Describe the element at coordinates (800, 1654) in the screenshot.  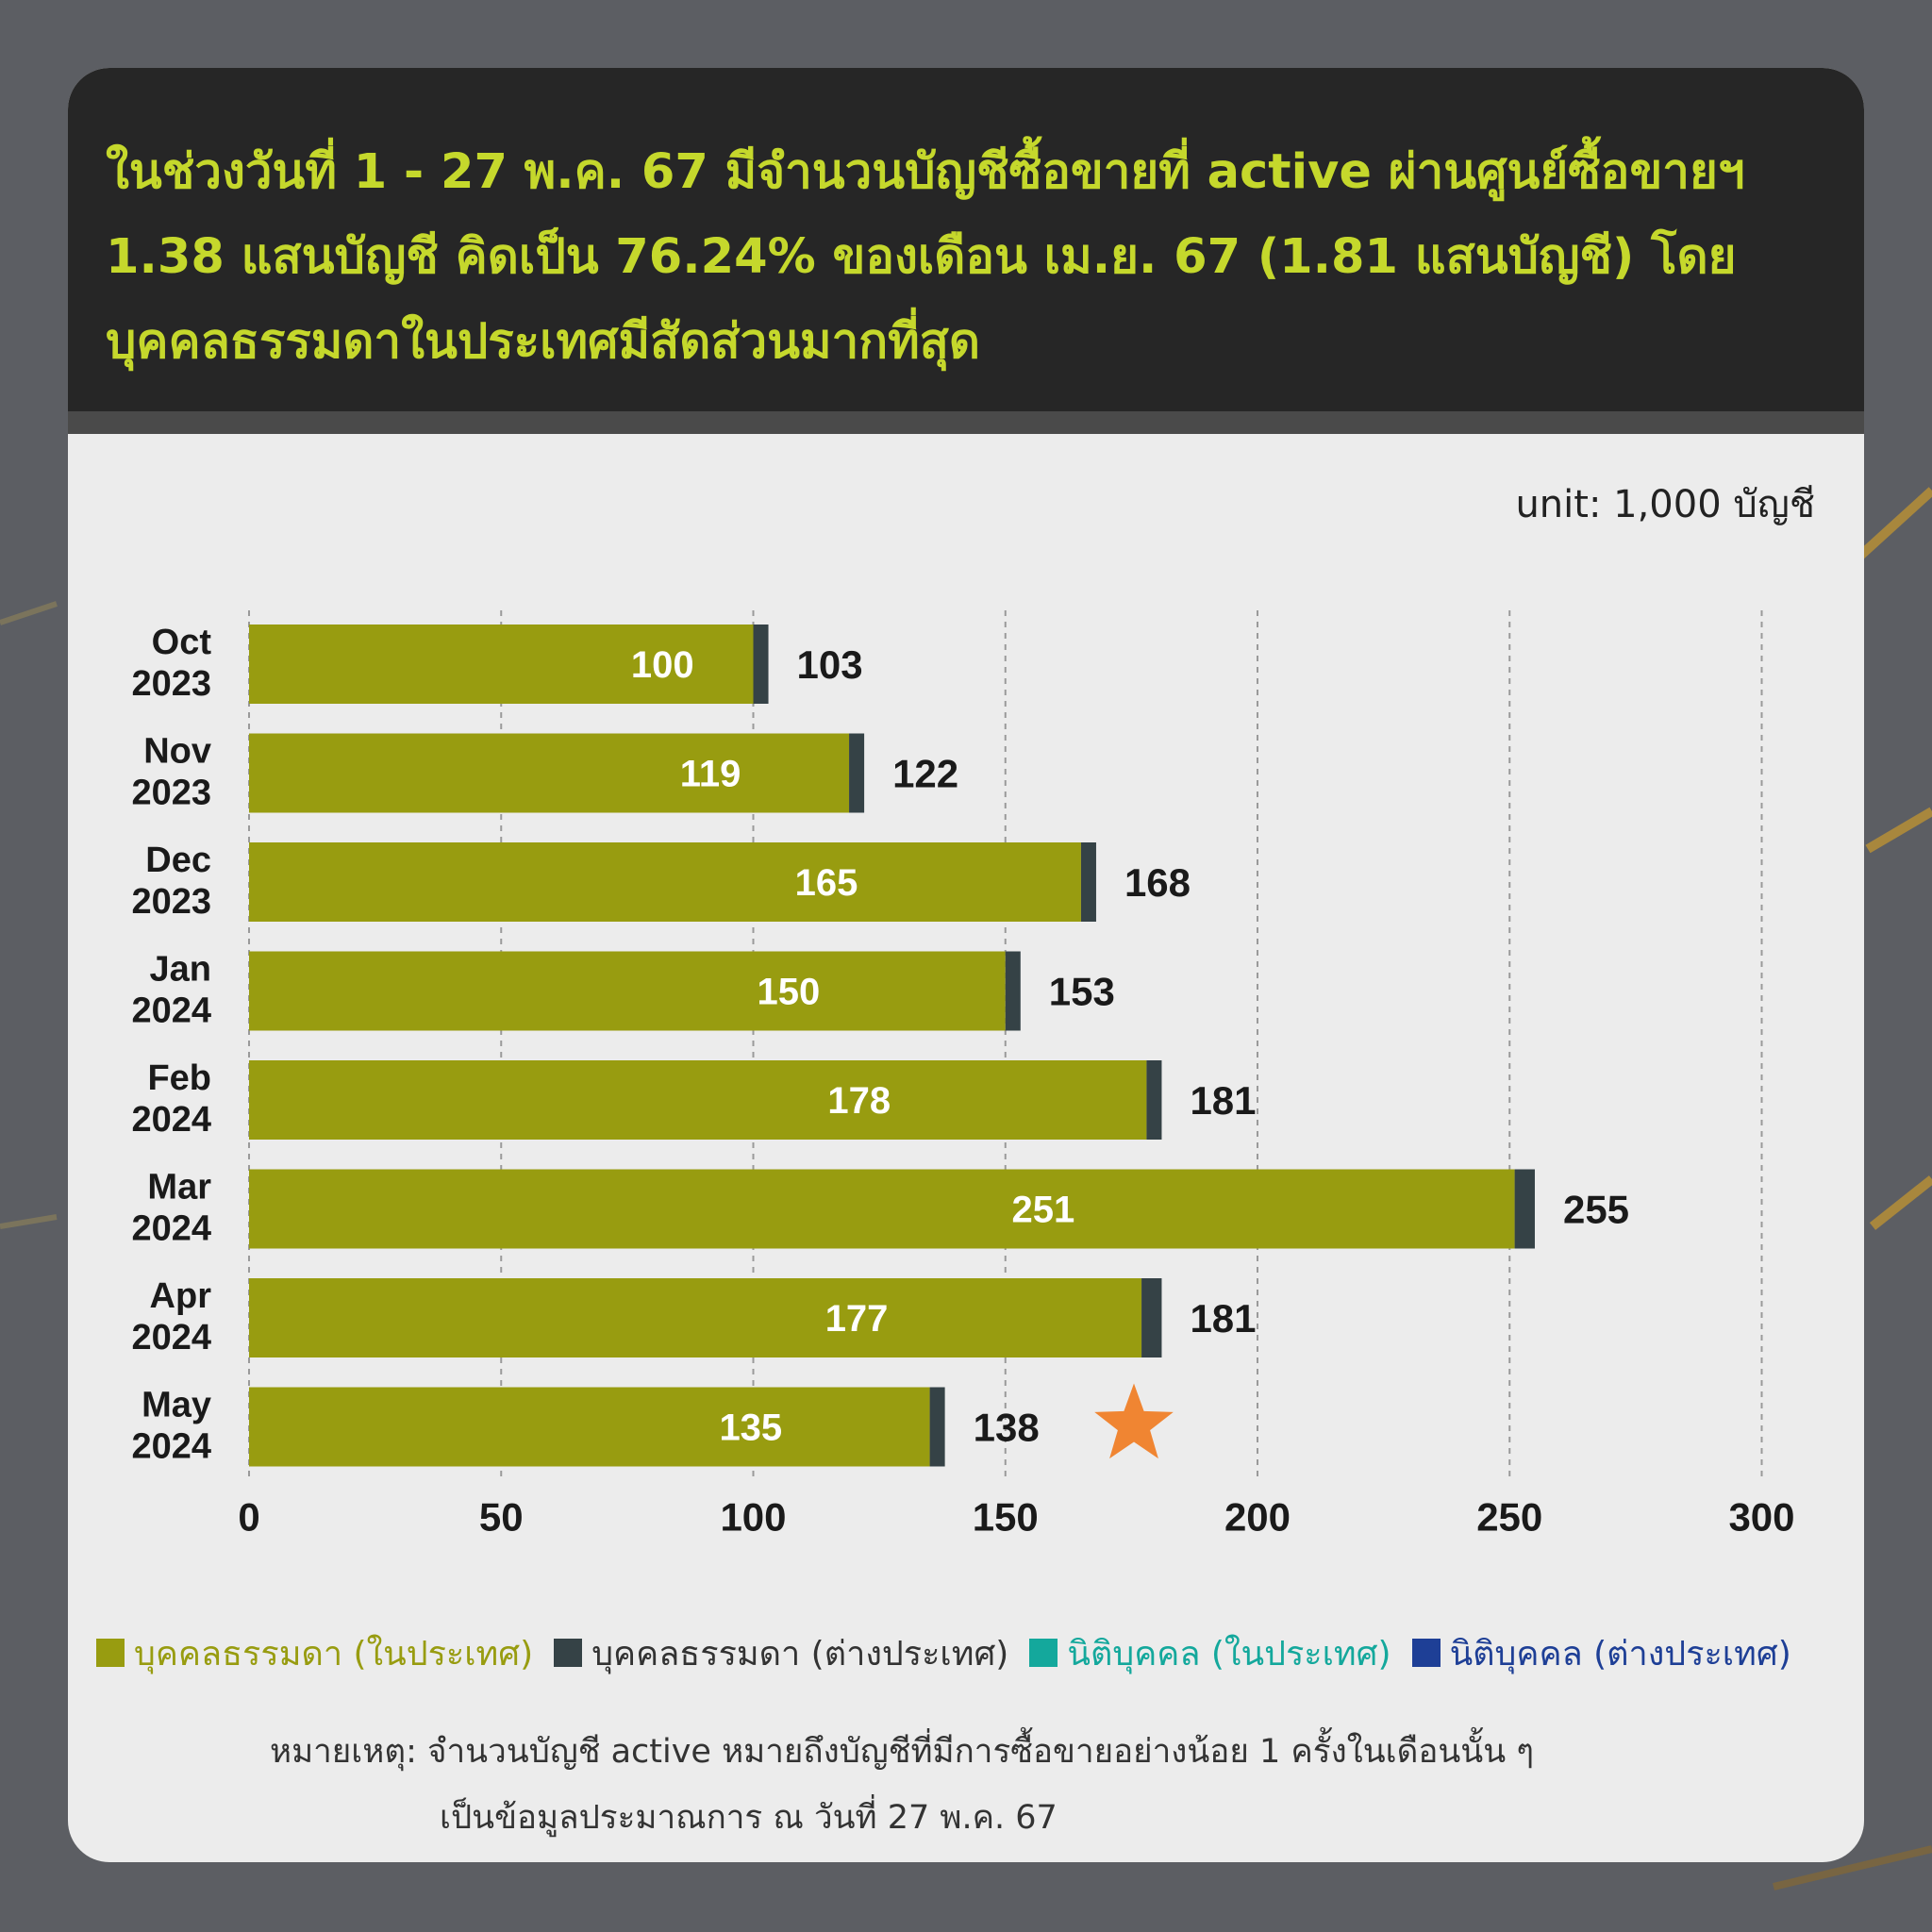
I see `legend-label: บุคคลธรรมดา (ต่างประเทศ)` at that location.